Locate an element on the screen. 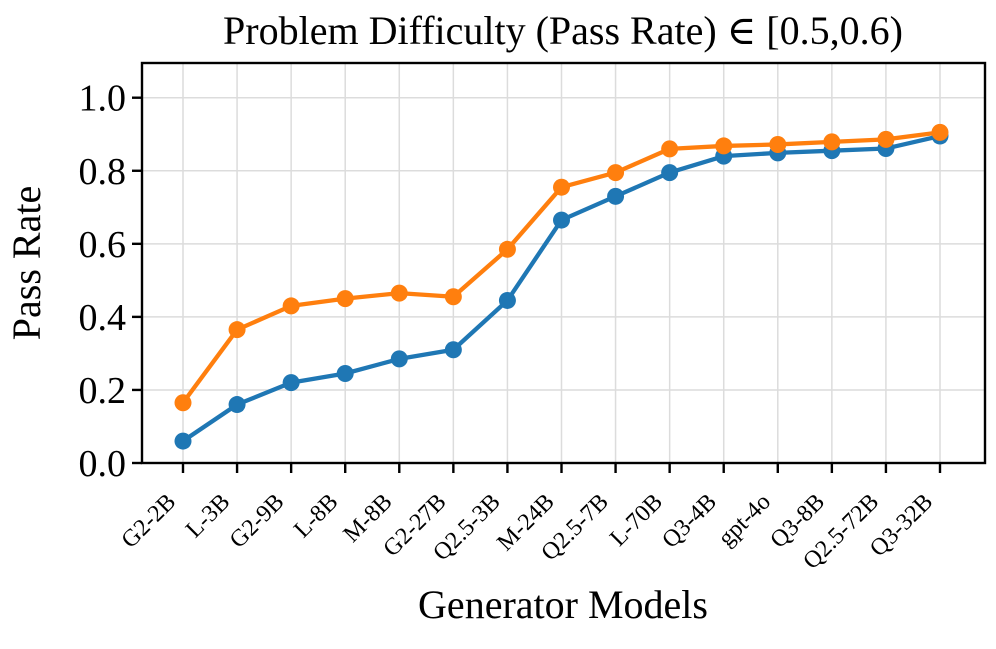  y-tick-label: 0.8 is located at coordinates (103, 172).